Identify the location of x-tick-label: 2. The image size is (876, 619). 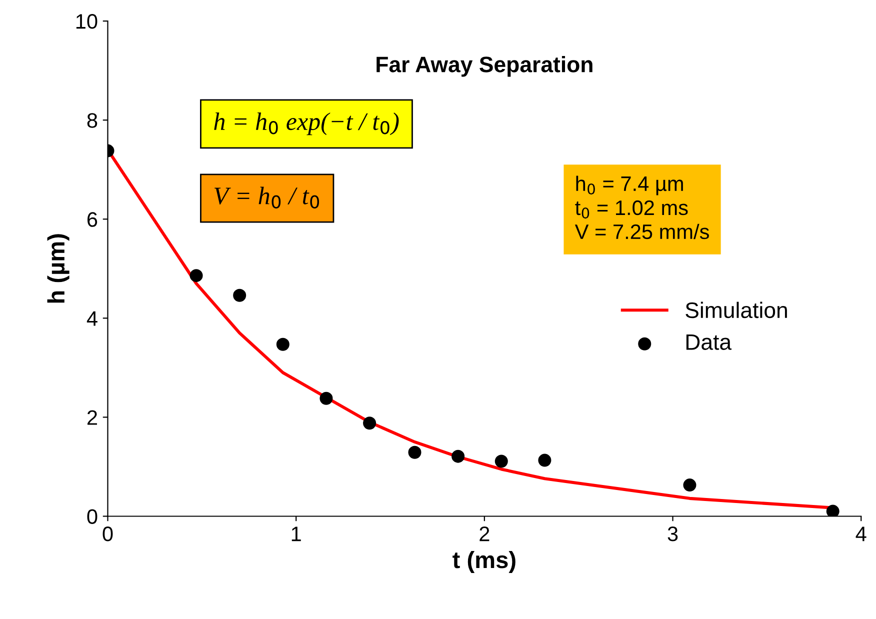
(485, 534).